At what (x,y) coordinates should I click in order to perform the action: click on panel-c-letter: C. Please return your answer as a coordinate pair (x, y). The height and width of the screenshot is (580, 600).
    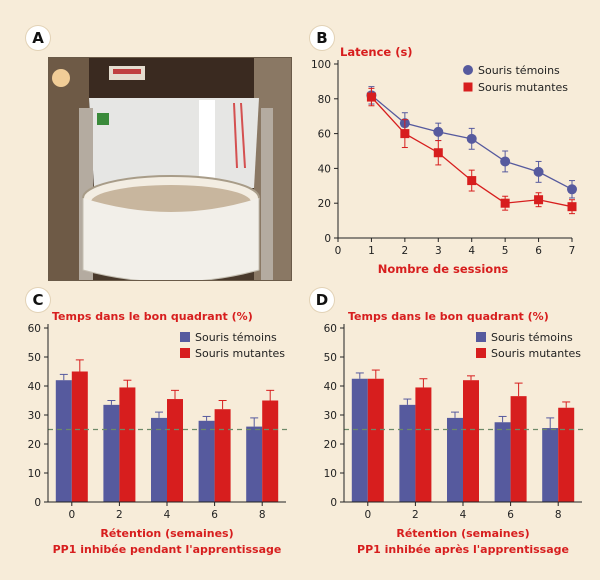
    Looking at the image, I should click on (38, 300).